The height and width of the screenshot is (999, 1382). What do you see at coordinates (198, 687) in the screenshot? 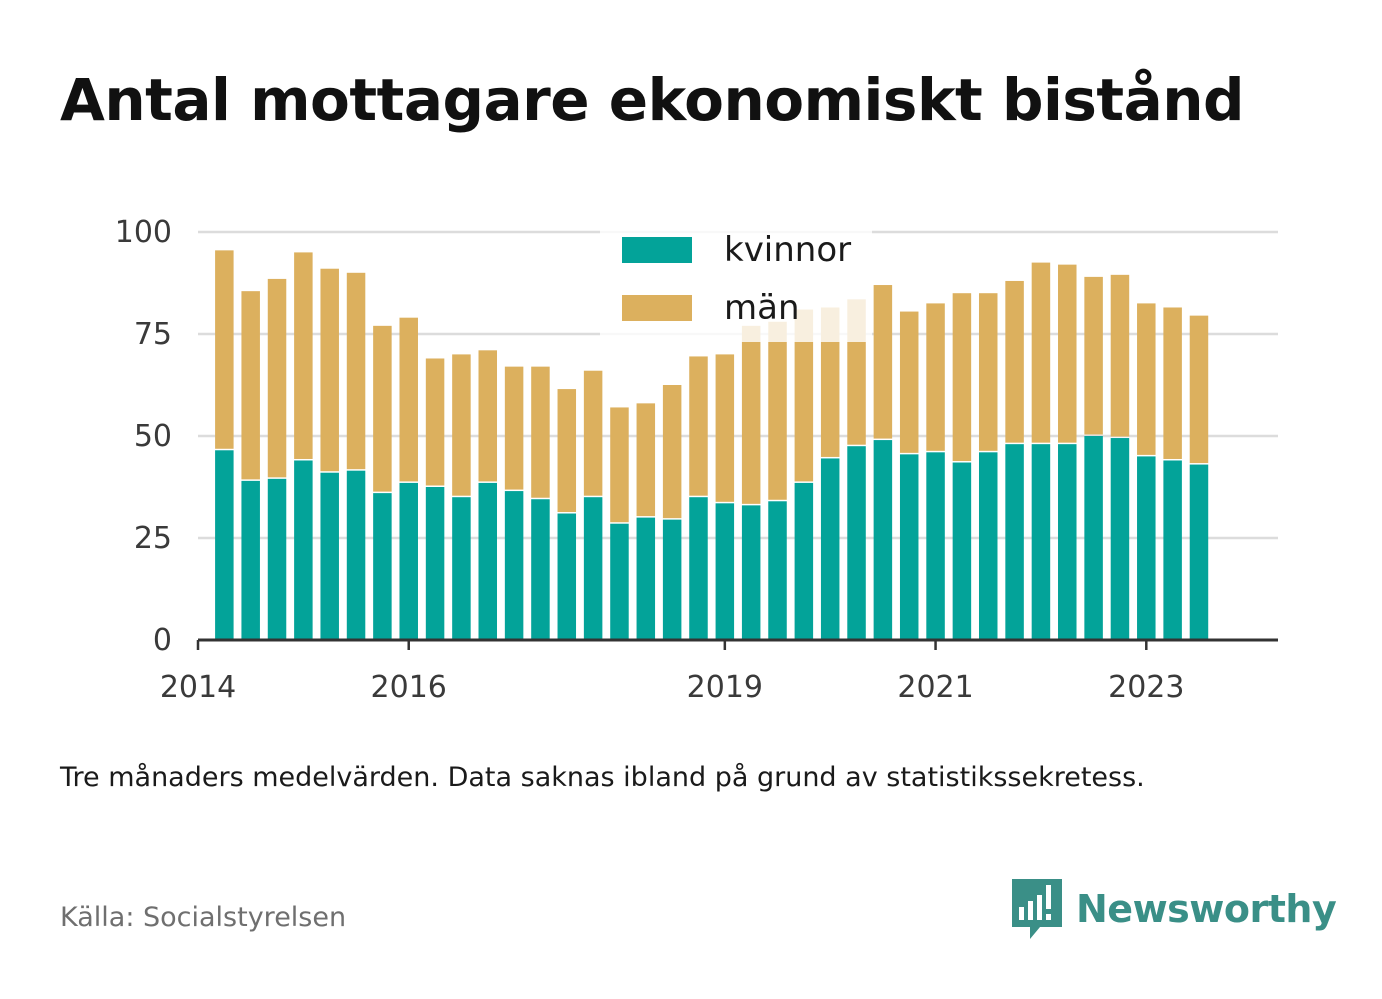
I see `x-tick-label: 2014` at bounding box center [198, 687].